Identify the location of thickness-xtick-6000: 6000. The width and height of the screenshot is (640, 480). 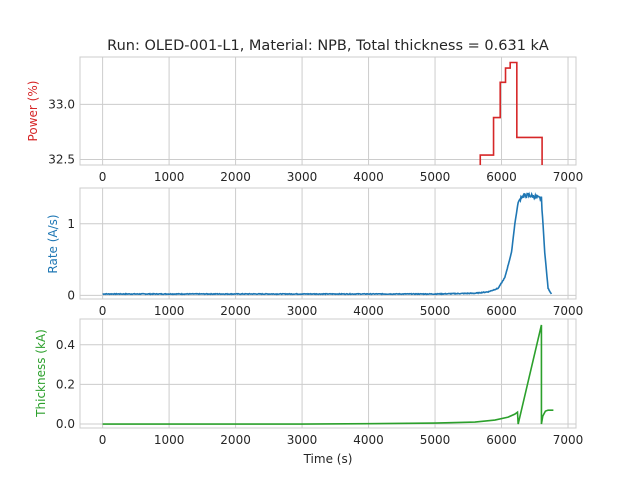
(501, 440).